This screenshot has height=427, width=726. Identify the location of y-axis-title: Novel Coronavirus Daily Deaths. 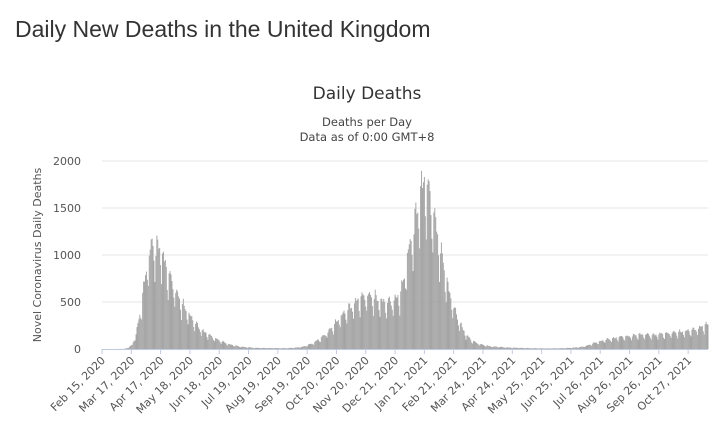
(37, 254).